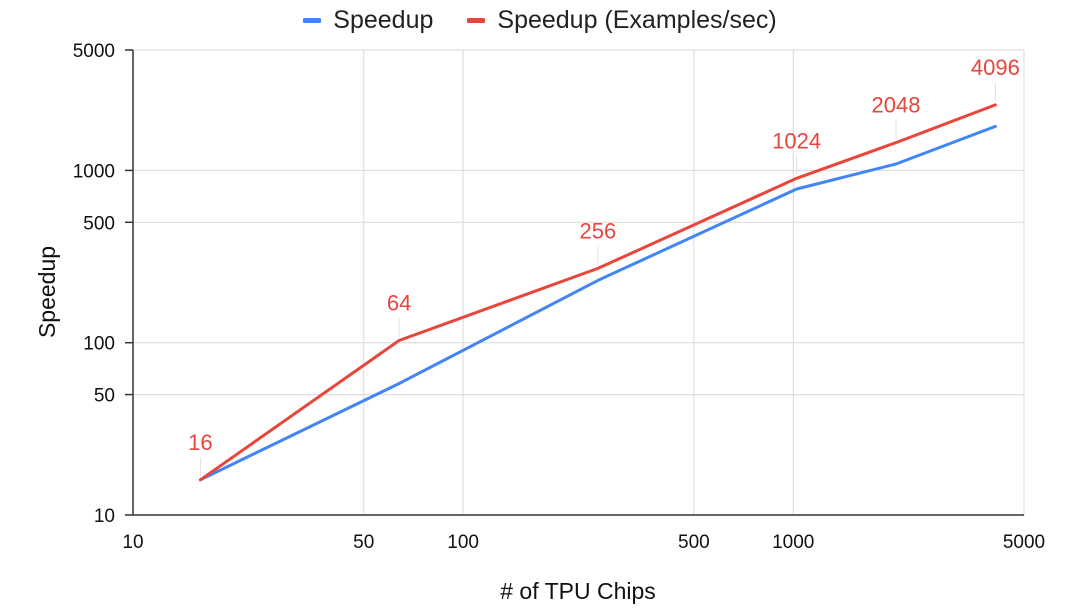 The height and width of the screenshot is (616, 1080). I want to click on x-tick-label: 50, so click(363, 542).